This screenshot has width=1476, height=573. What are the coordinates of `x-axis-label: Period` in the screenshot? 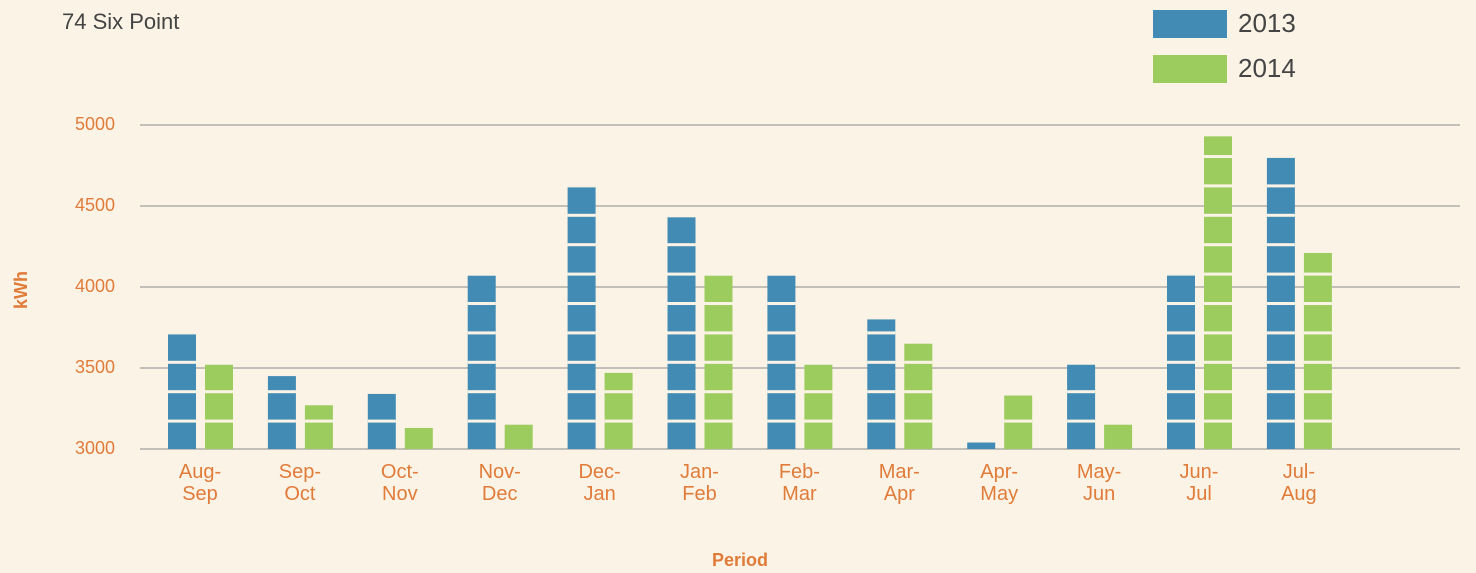 It's located at (740, 560).